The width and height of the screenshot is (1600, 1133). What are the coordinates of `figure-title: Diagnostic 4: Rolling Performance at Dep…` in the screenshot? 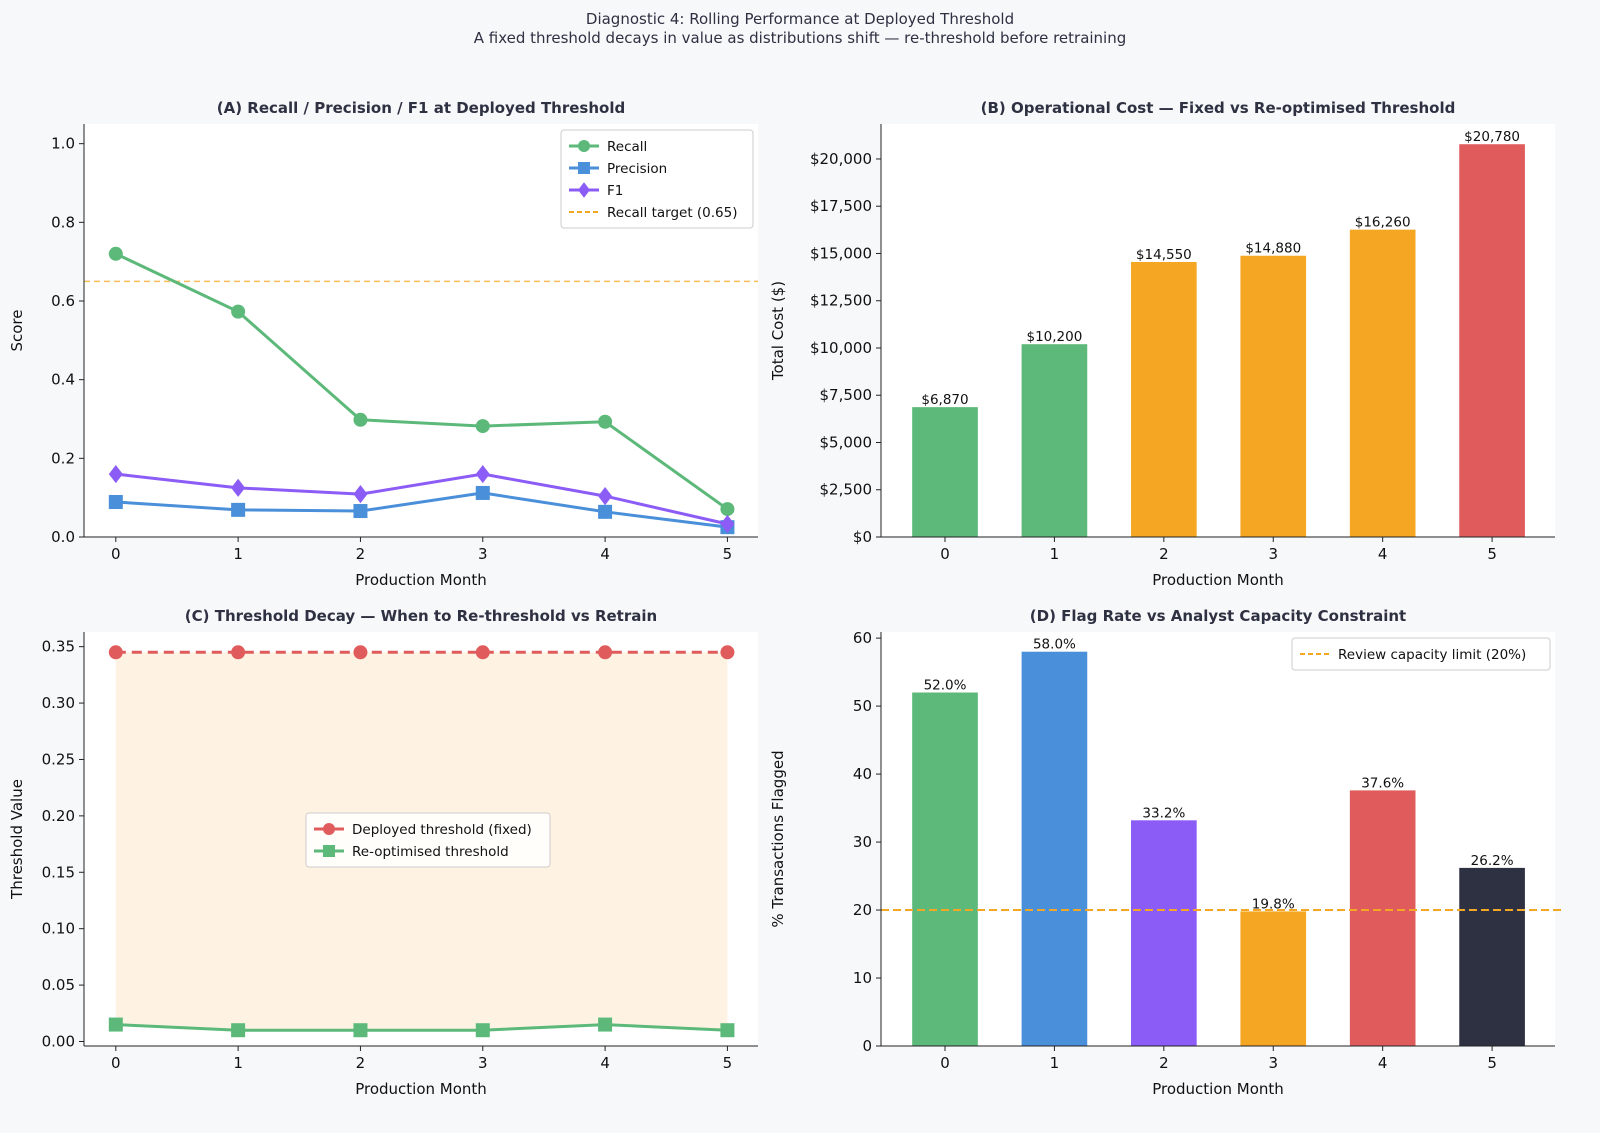 It's located at (800, 19).